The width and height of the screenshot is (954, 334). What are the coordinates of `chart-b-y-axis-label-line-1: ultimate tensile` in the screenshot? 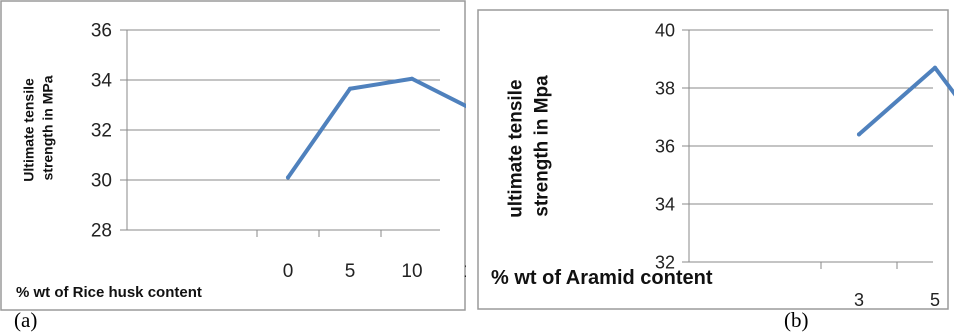 It's located at (516, 148).